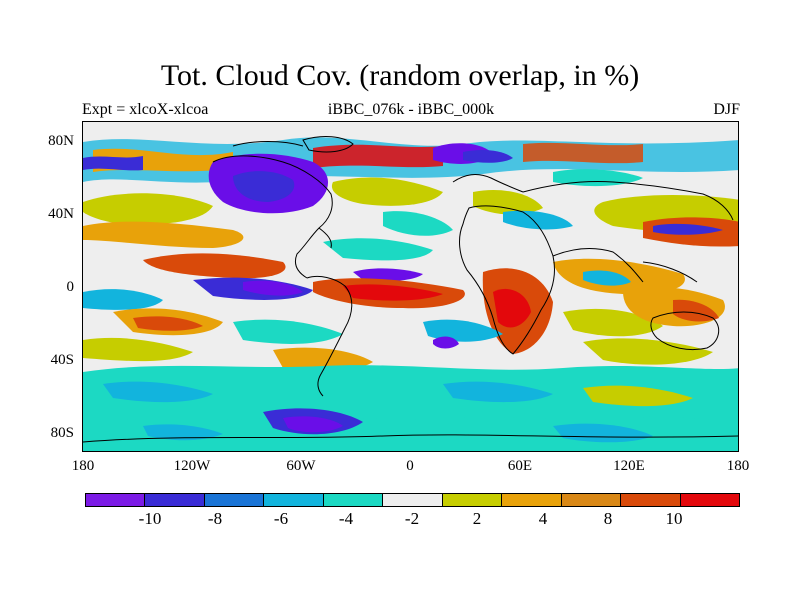 The image size is (800, 600). Describe the element at coordinates (215, 518) in the screenshot. I see `colorbar-label: -8` at that location.